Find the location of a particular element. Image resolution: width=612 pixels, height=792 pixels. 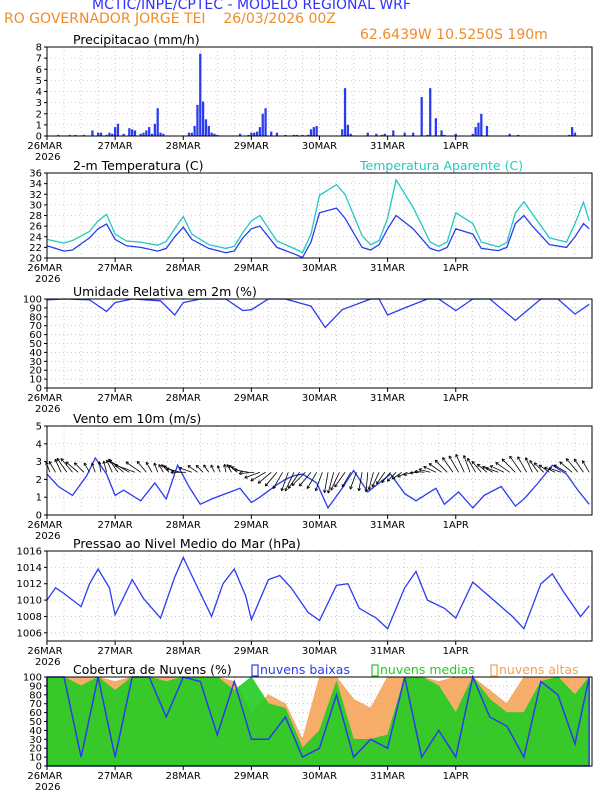

y-tick-label: 4 is located at coordinates (39, 444).